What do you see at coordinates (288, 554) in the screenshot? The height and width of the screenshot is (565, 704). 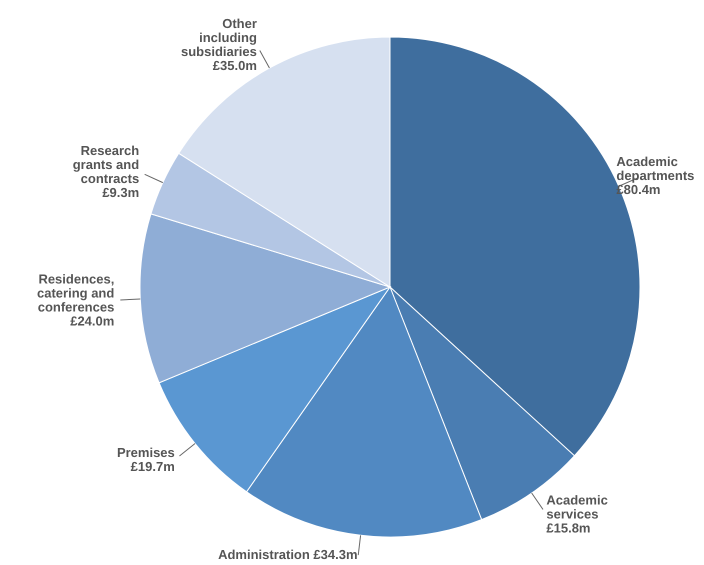 I see `slice-label: Administration £34.3m` at bounding box center [288, 554].